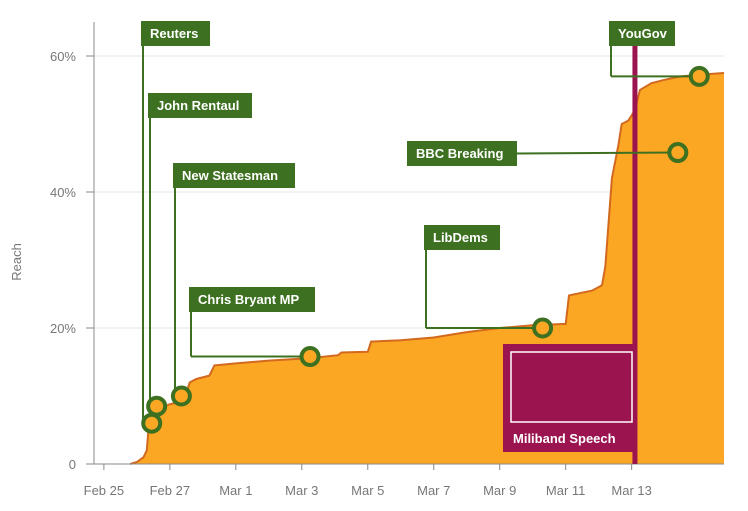 Image resolution: width=748 pixels, height=511 pixels. I want to click on annotation-connector, so click(597, 153).